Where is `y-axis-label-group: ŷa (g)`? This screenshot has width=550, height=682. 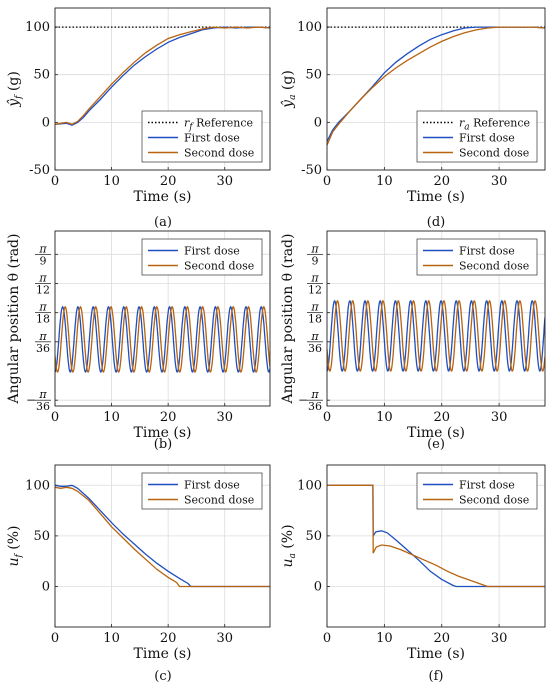
y-axis-label-group: ŷa (g) is located at coordinates (288, 89).